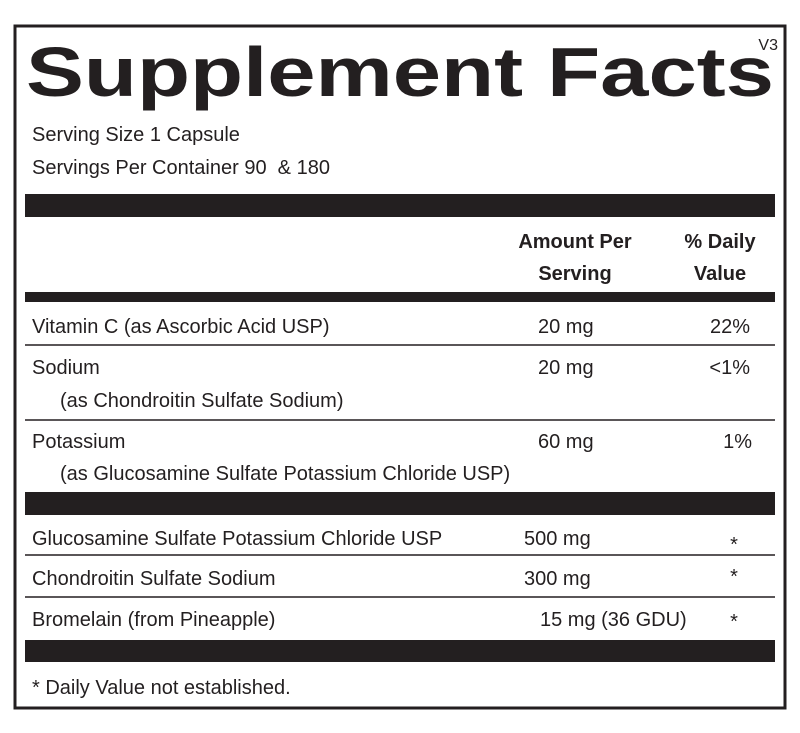 The height and width of the screenshot is (733, 800). What do you see at coordinates (613, 620) in the screenshot?
I see `row-amount: 15 mg (36 GDU)` at bounding box center [613, 620].